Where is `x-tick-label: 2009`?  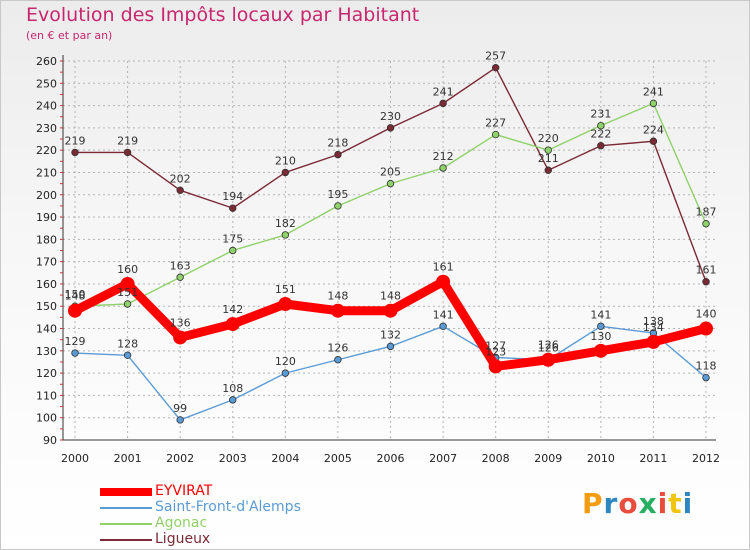 x-tick-label: 2009 is located at coordinates (548, 458).